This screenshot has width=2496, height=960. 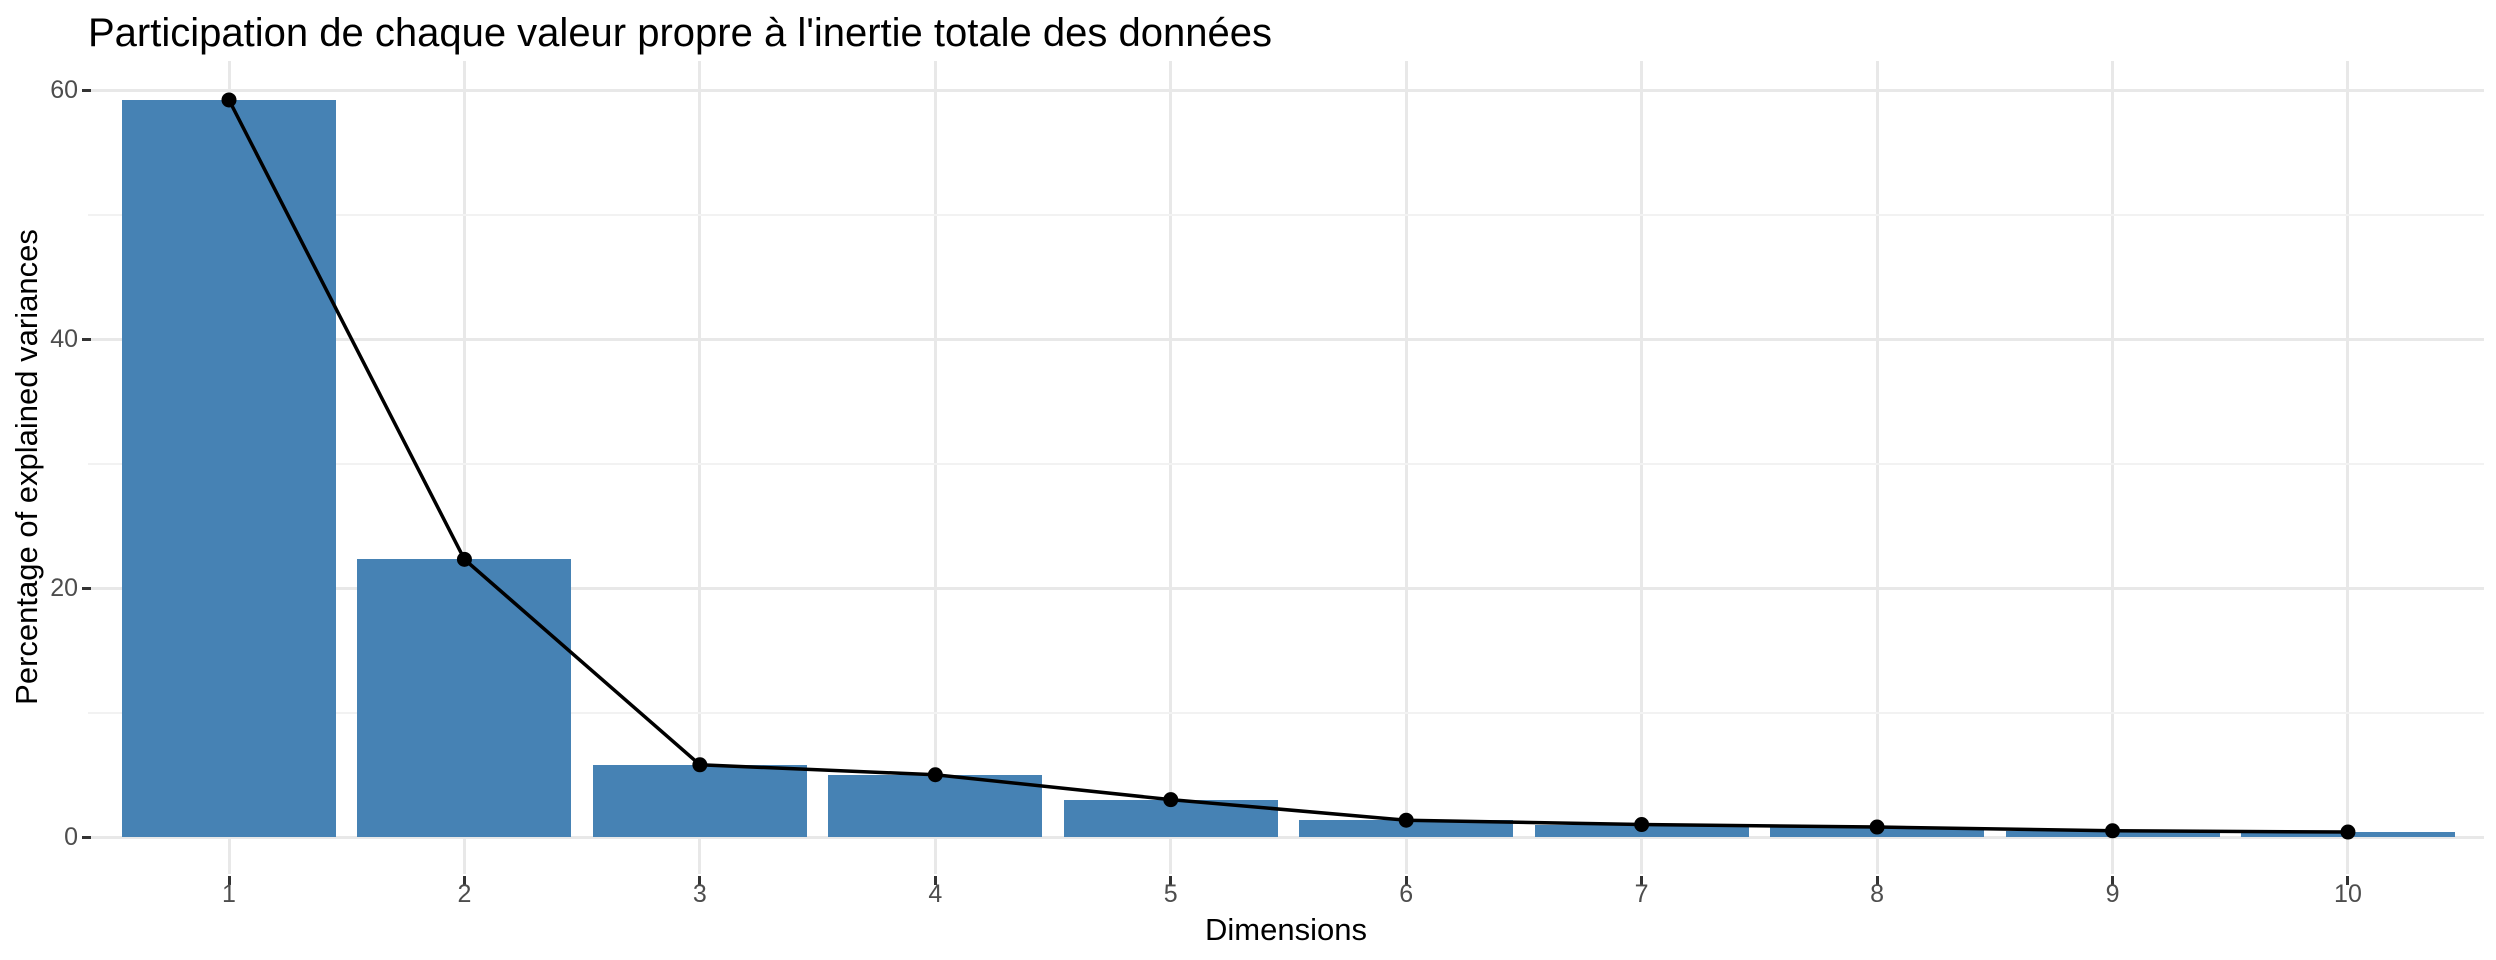 What do you see at coordinates (71, 837) in the screenshot?
I see `y-tick-label-0: 0` at bounding box center [71, 837].